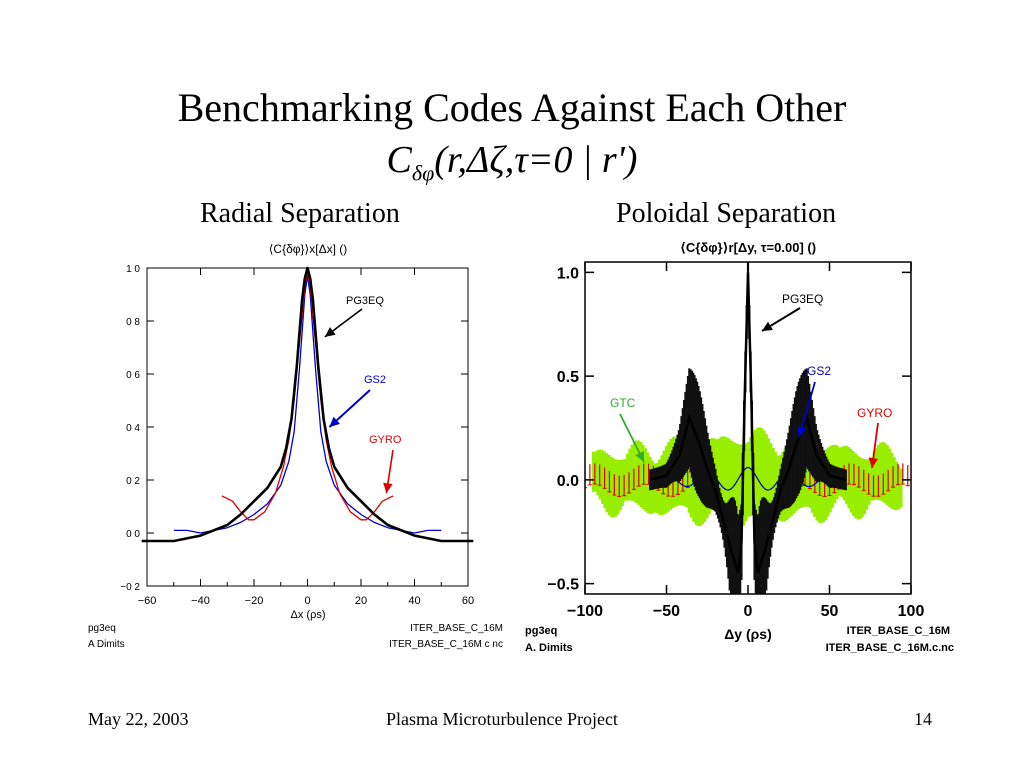 This screenshot has width=1024, height=768. What do you see at coordinates (541, 631) in the screenshot?
I see `right-foot-1: pg3eq` at bounding box center [541, 631].